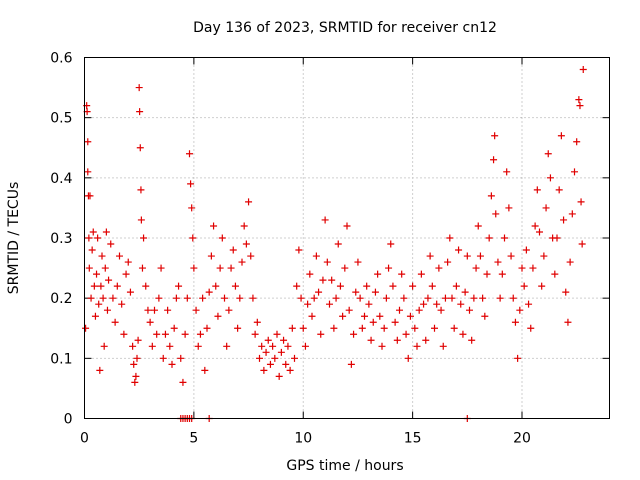 Image resolution: width=640 pixels, height=480 pixels. Describe the element at coordinates (344, 466) in the screenshot. I see `x-axis-label: GPS time / hours` at that location.